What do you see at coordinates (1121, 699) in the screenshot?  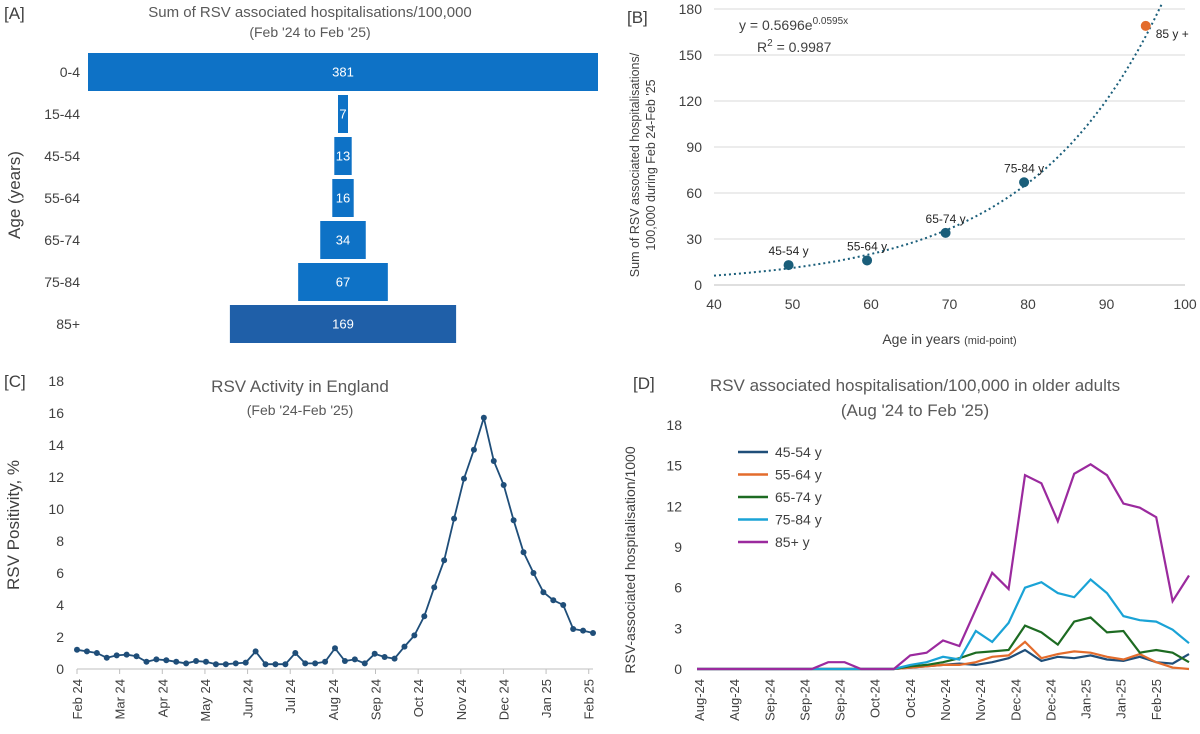 I see `x-tick-label: Jan-25` at bounding box center [1121, 699].